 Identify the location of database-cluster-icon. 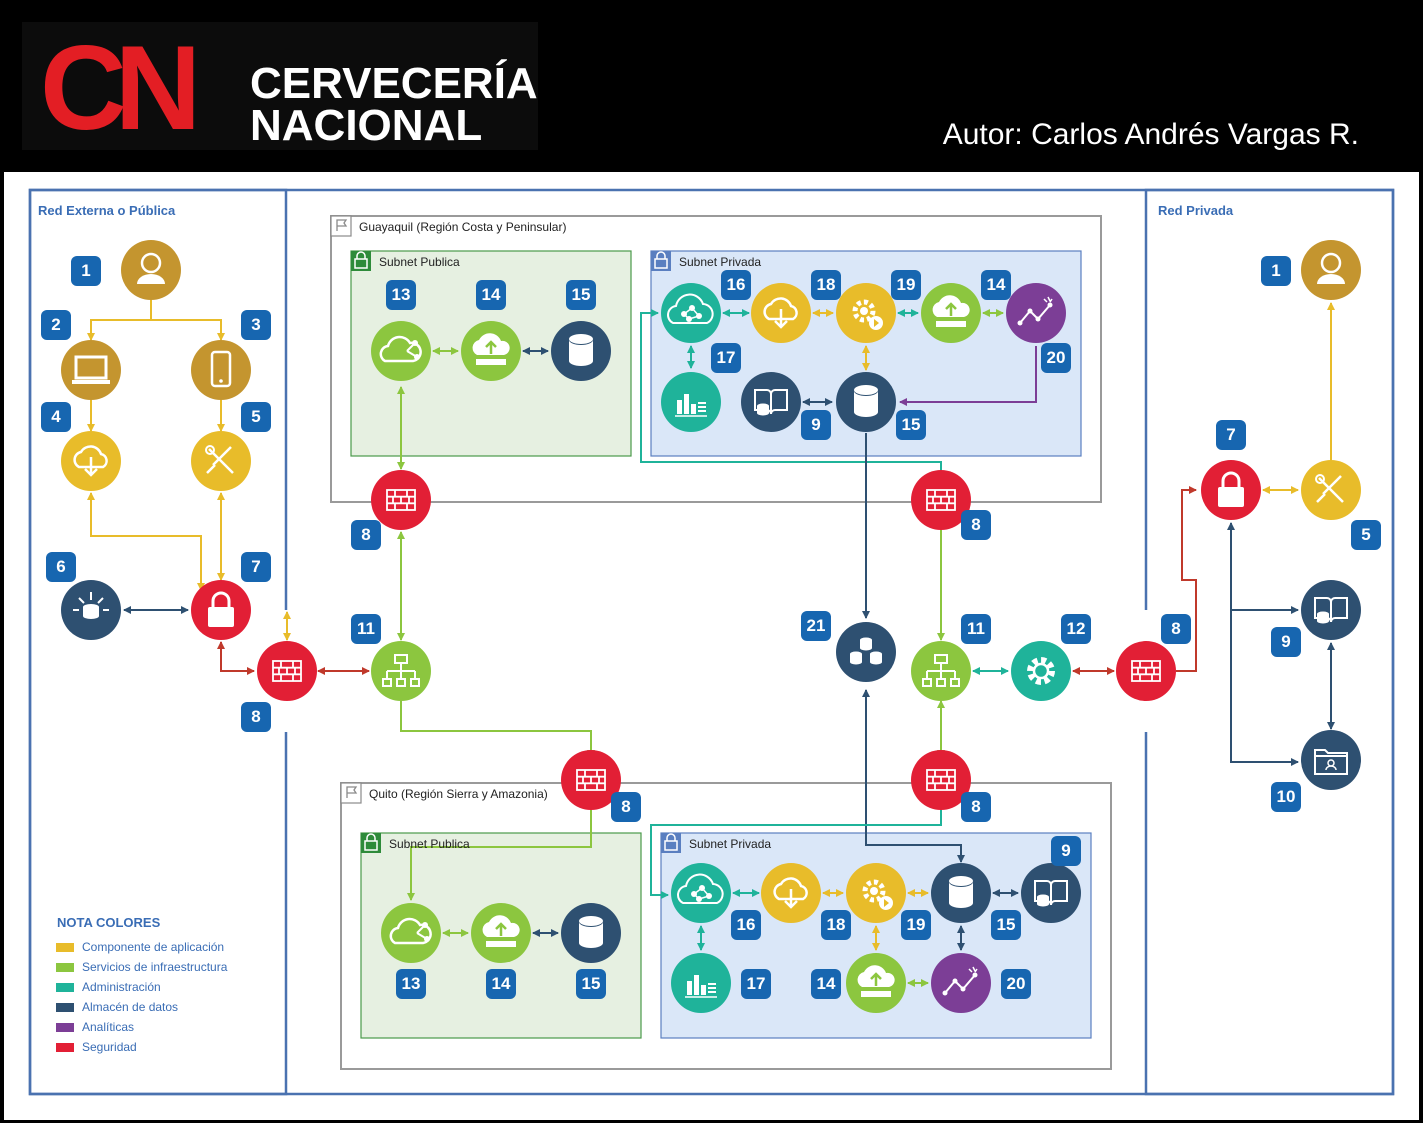
(866, 652).